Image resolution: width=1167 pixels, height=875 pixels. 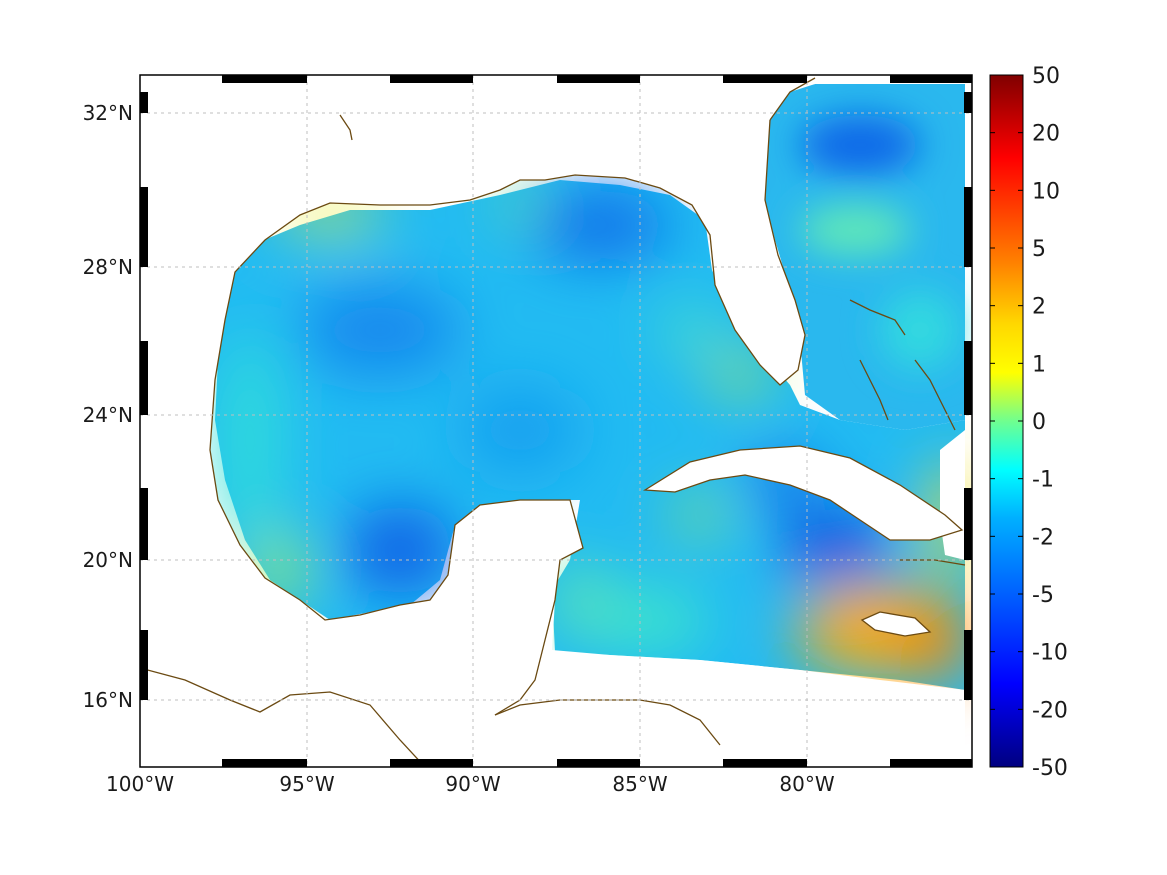 I want to click on lon-tick-label: 90°W, so click(x=472, y=784).